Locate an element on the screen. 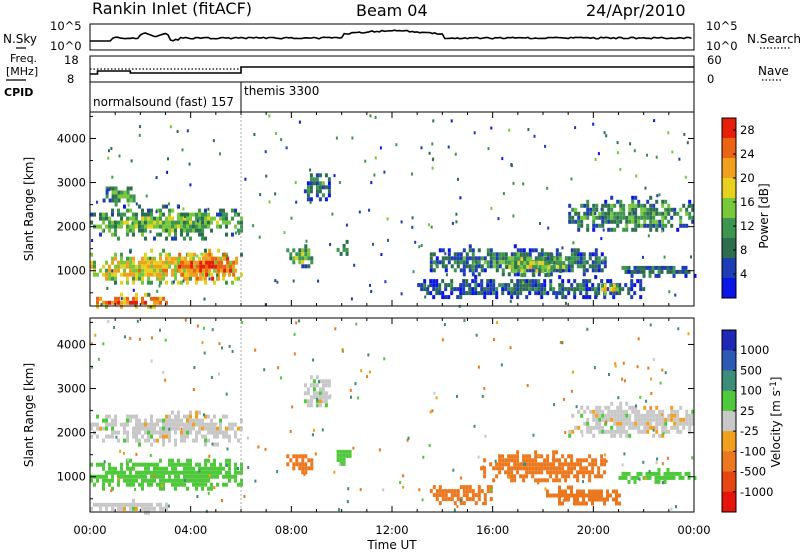 The width and height of the screenshot is (800, 554). cpid-label: CPID is located at coordinates (18, 92).